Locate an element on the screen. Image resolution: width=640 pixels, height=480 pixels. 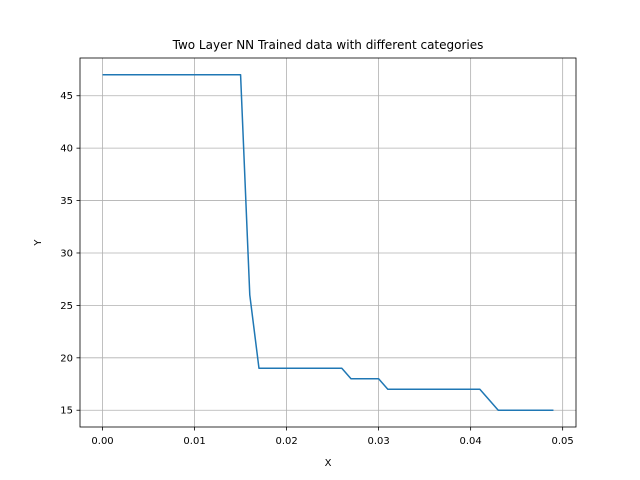
y-tick-label: 45 is located at coordinates (66, 96).